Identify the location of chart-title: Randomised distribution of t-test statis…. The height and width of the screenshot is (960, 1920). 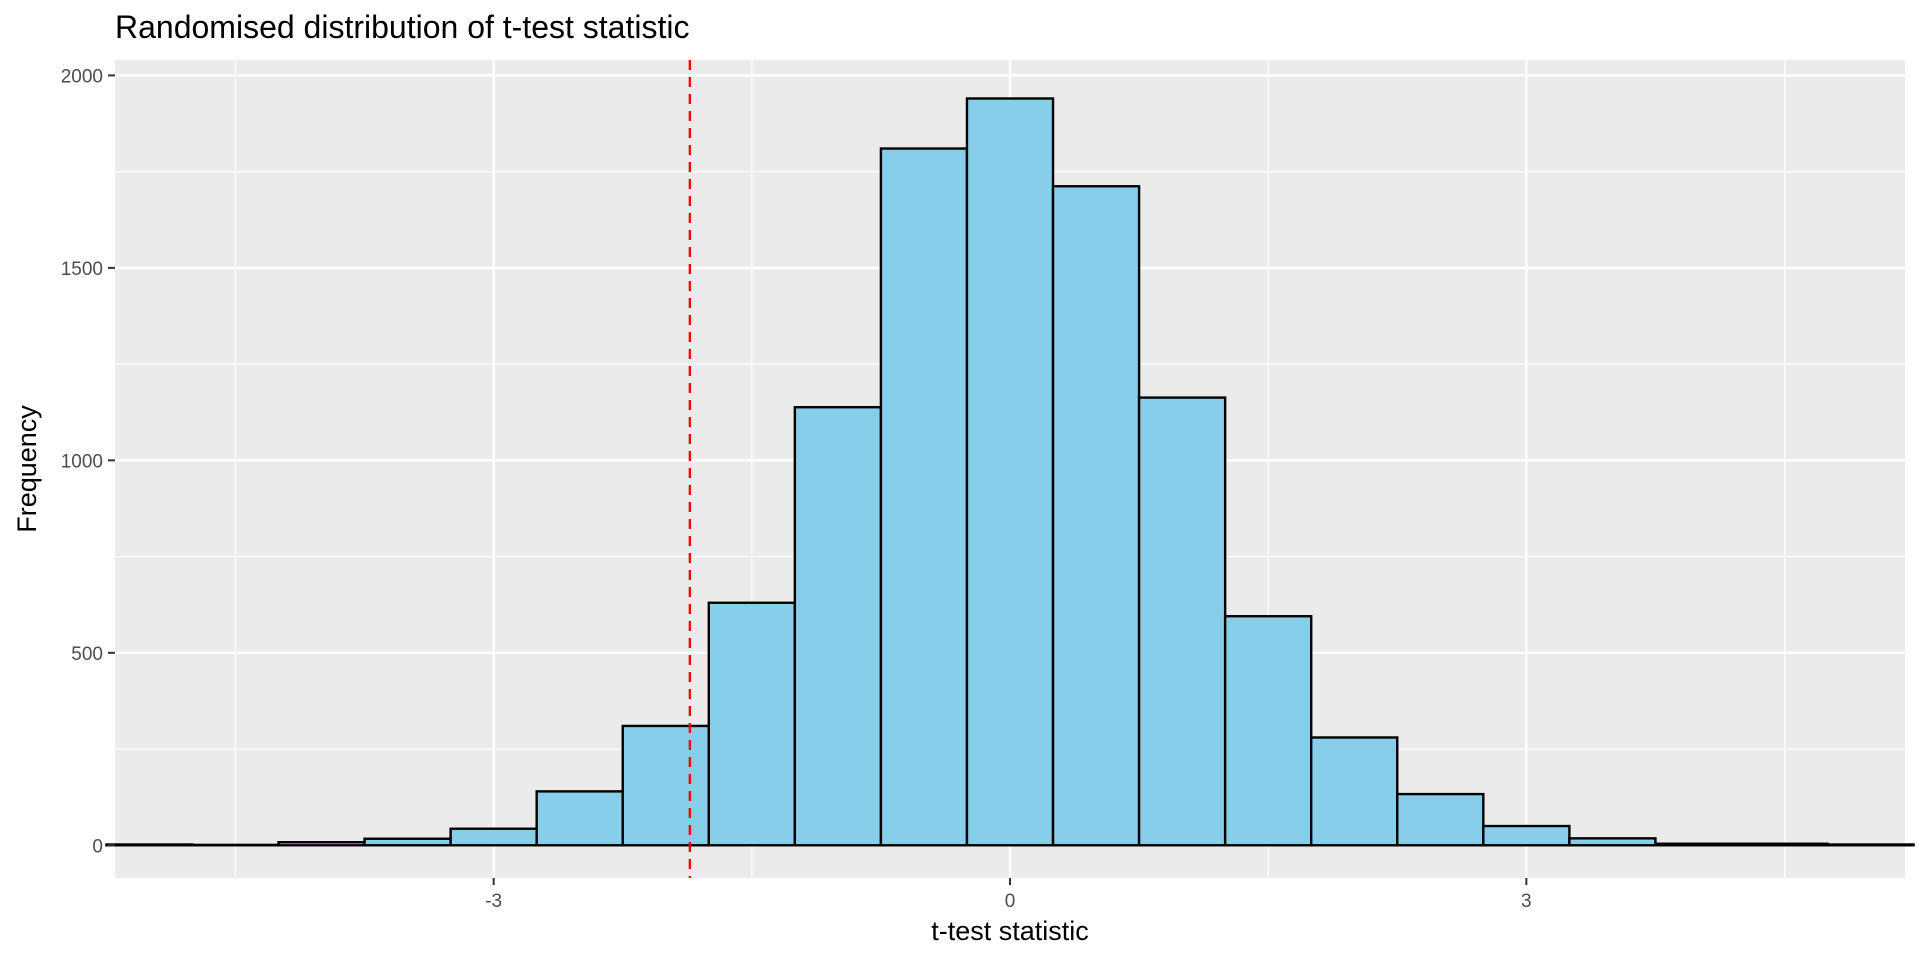
(402, 27).